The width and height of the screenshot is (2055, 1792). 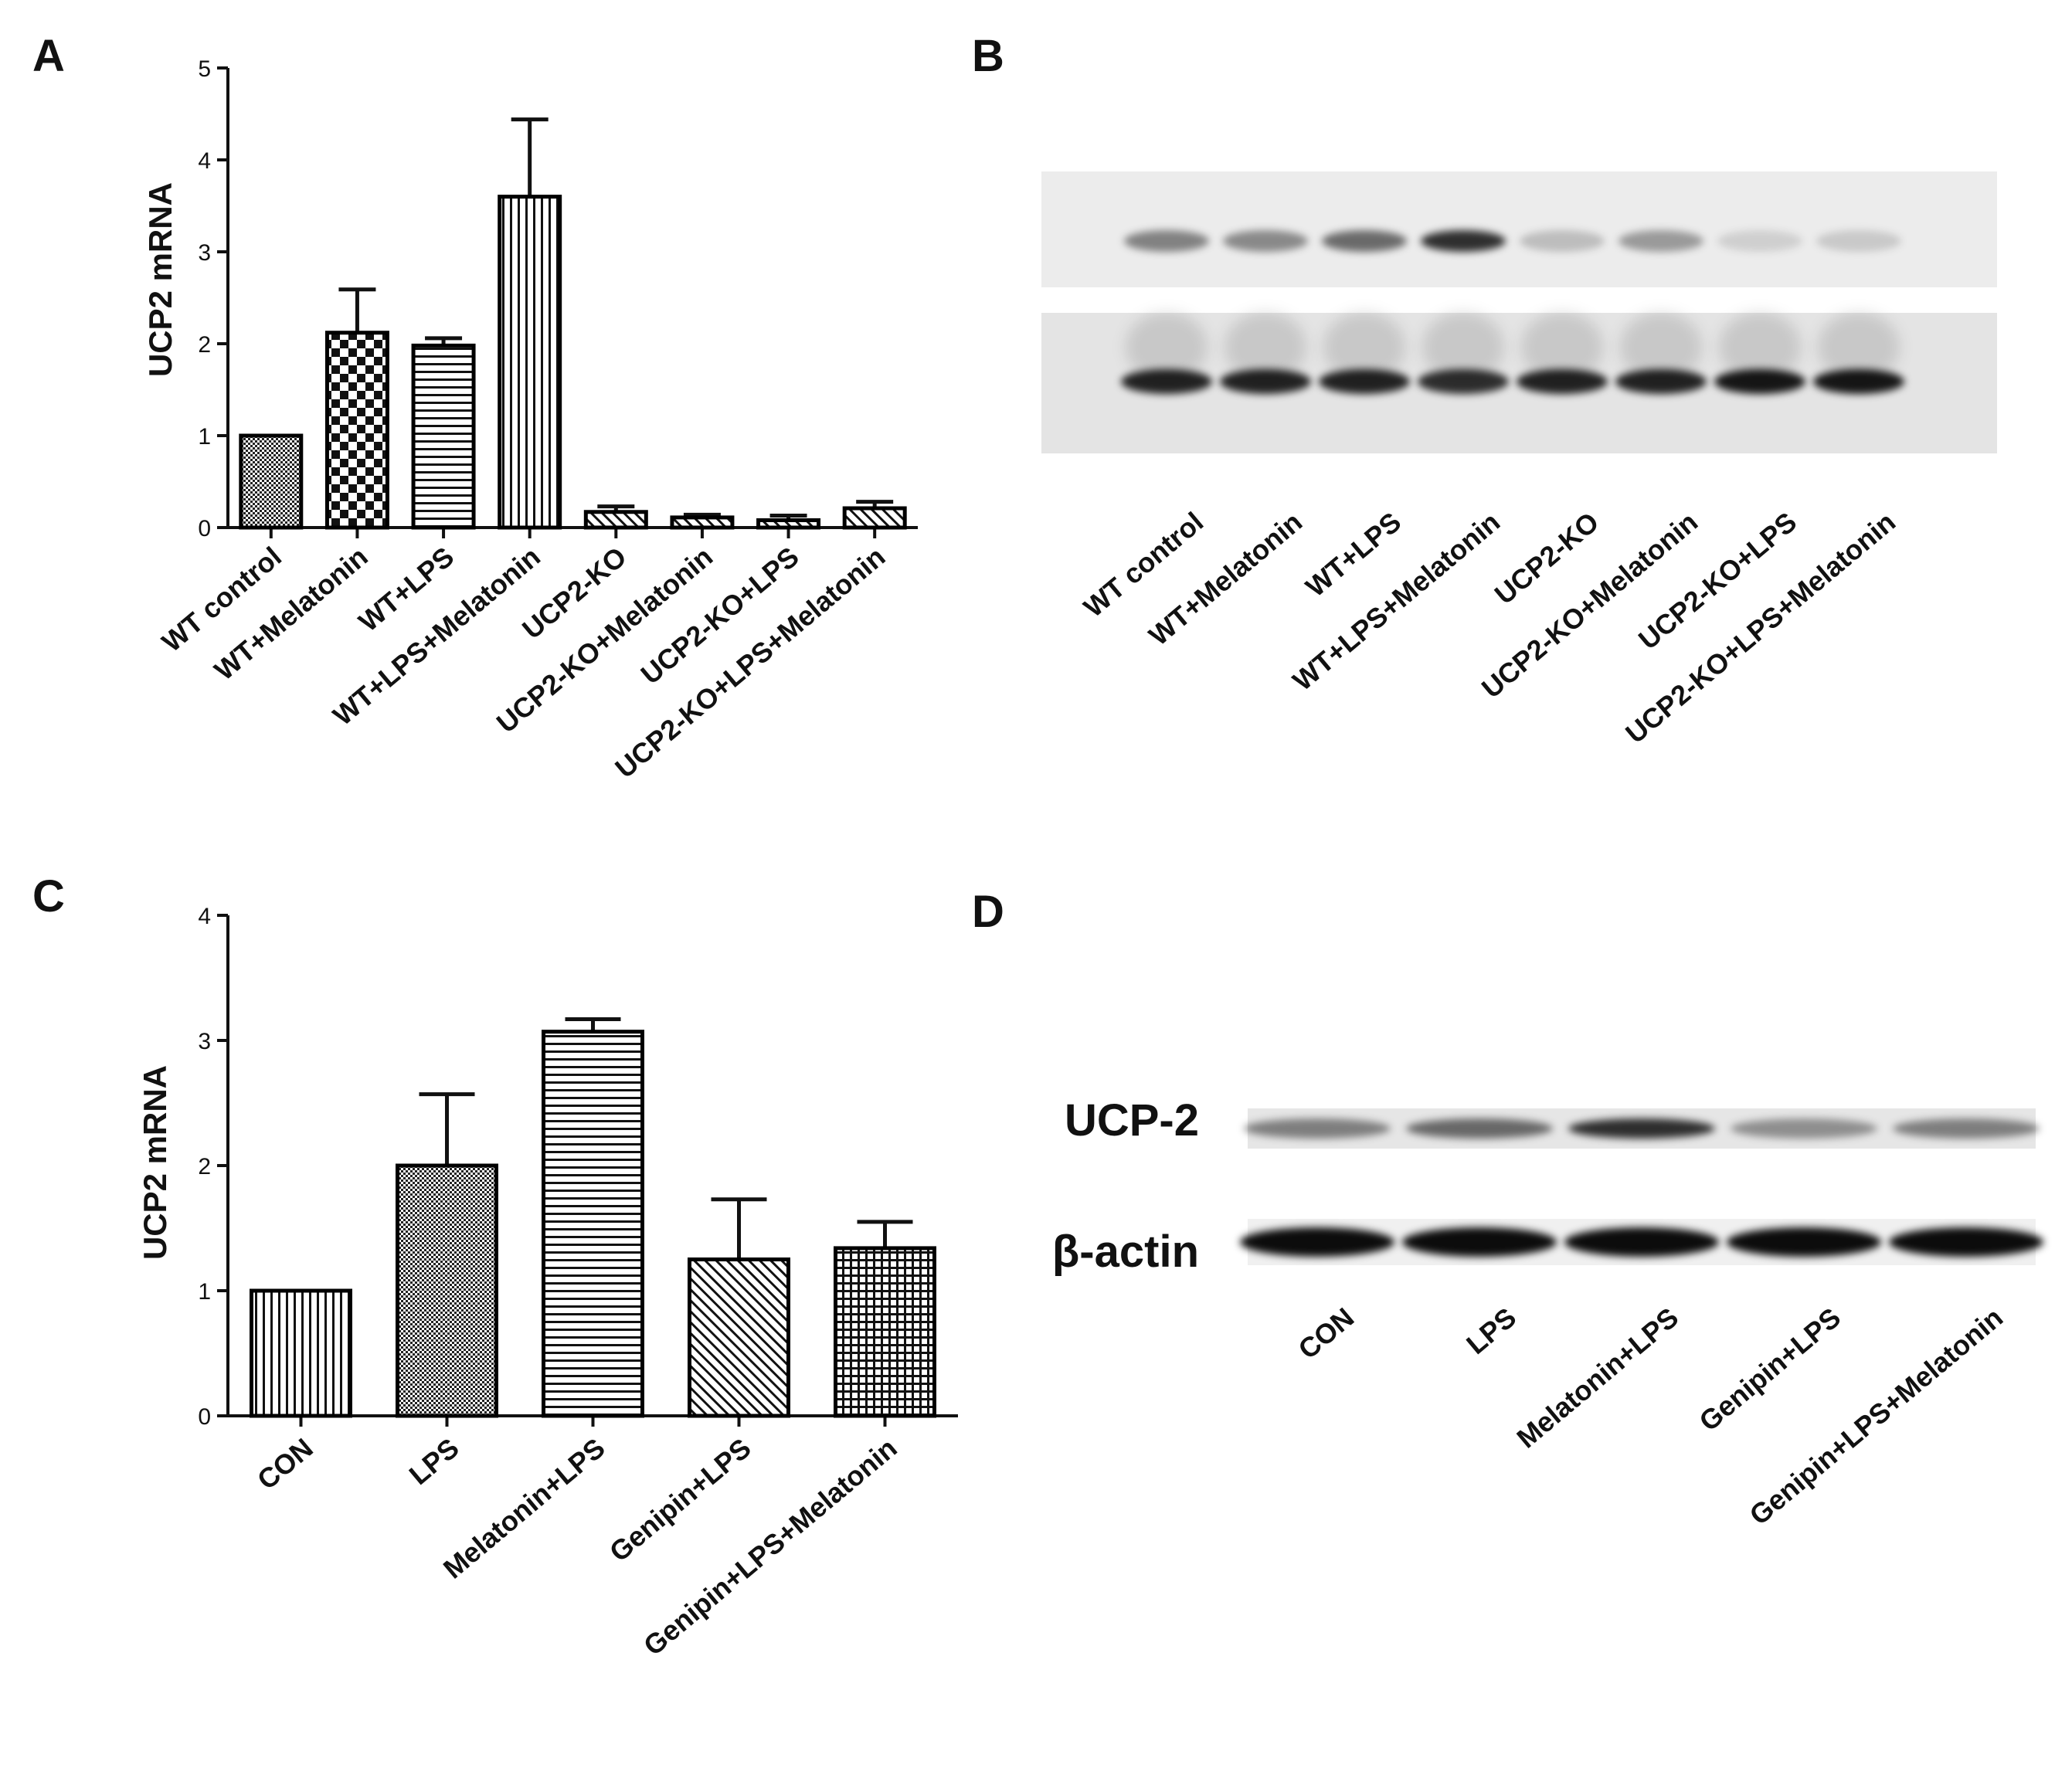 I want to click on bar-ucp2-ko-melatonin, so click(x=702, y=522).